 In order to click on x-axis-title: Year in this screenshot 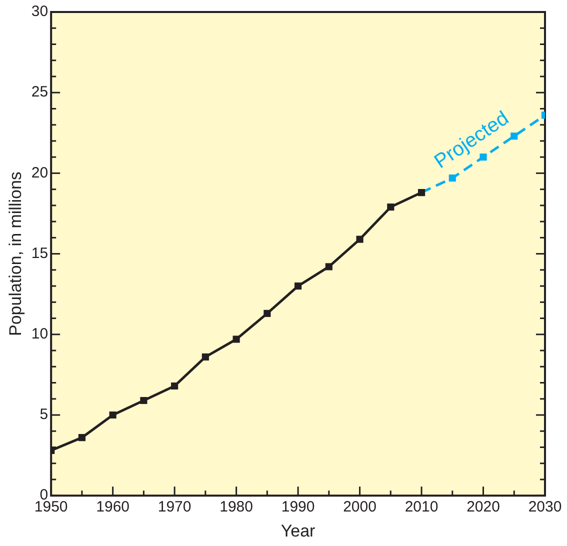, I will do `click(298, 530)`.